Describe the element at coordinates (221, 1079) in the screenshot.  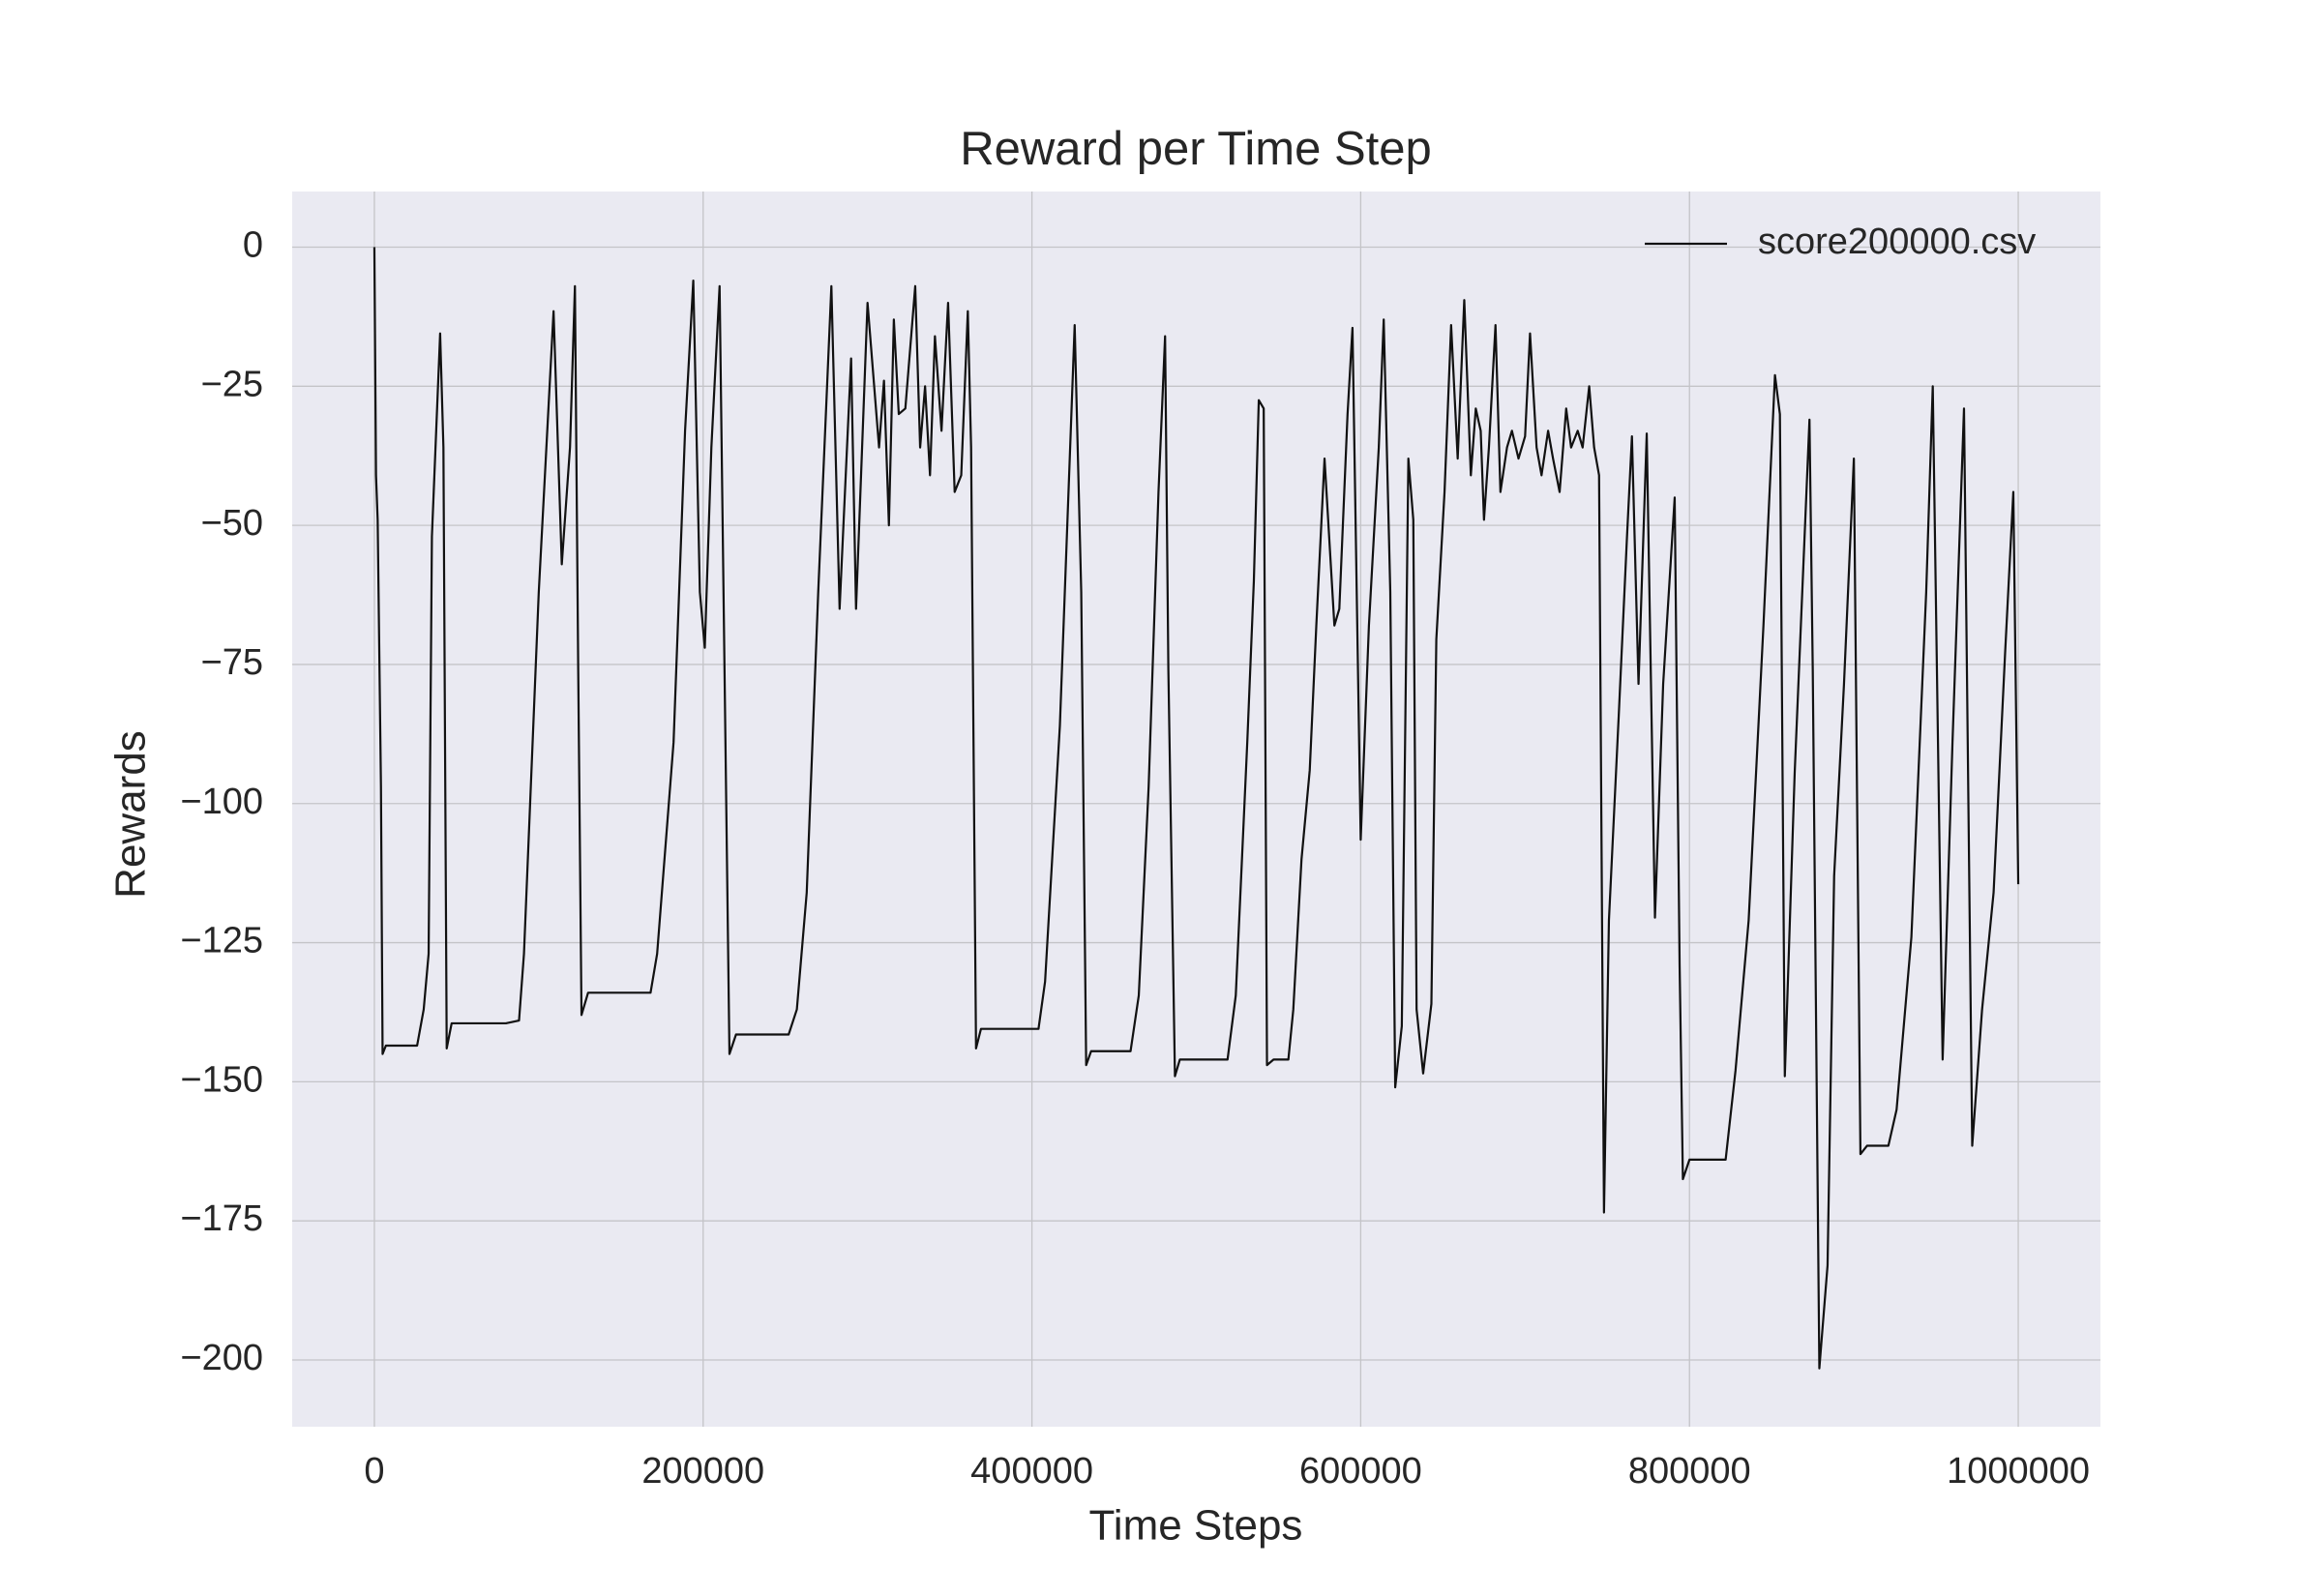
I see `y-tick-label: −150` at that location.